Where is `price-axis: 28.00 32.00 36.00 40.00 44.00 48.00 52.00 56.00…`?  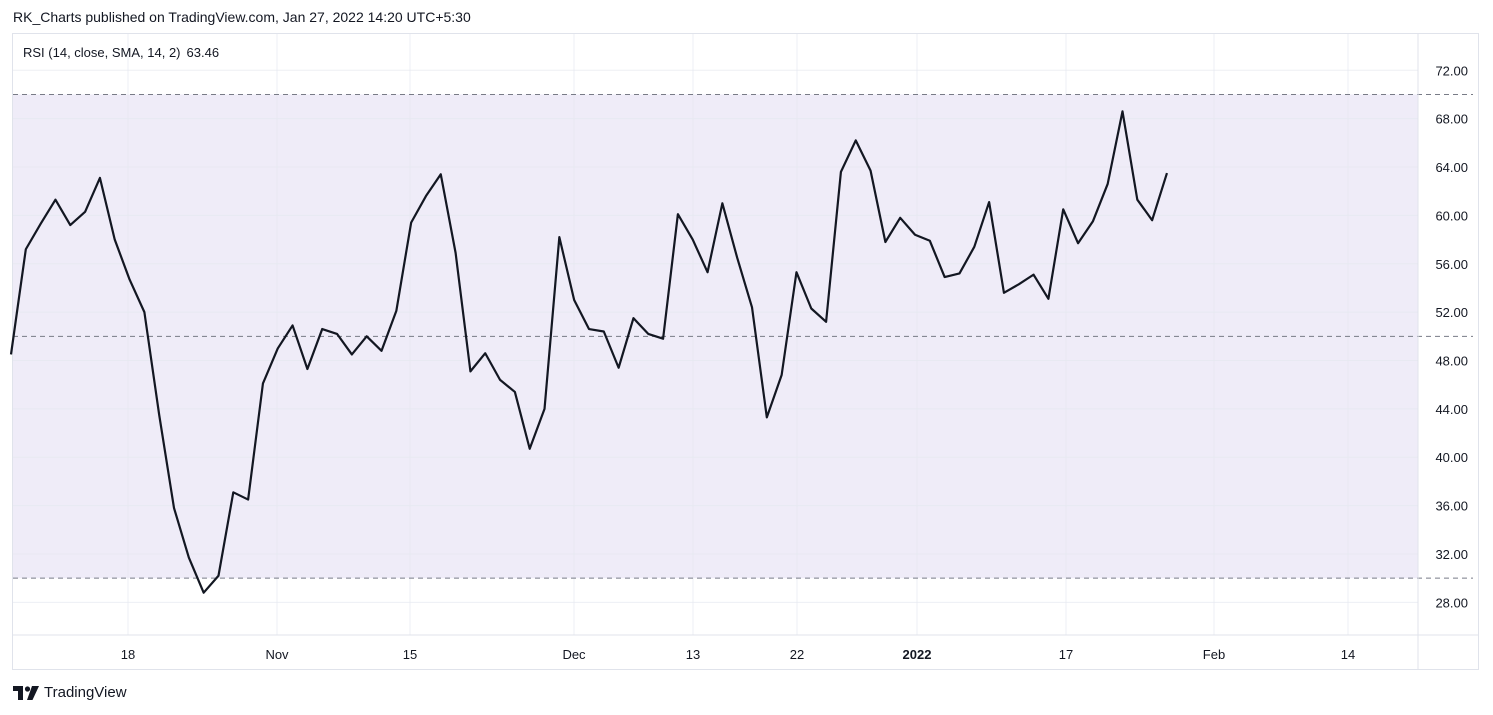
price-axis: 28.00 32.00 36.00 40.00 44.00 48.00 52.00 56.00… is located at coordinates (1451, 336).